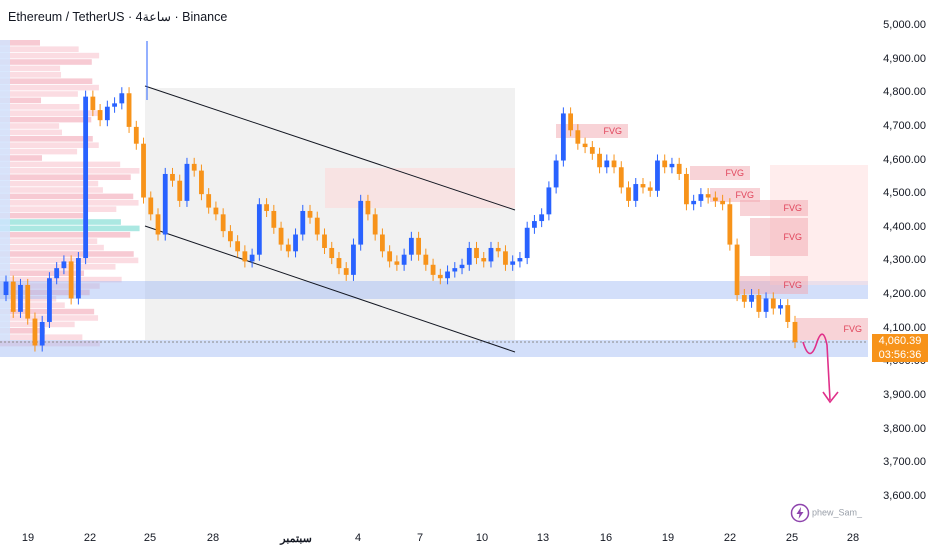  I want to click on channel-lower-line, so click(330, 289).